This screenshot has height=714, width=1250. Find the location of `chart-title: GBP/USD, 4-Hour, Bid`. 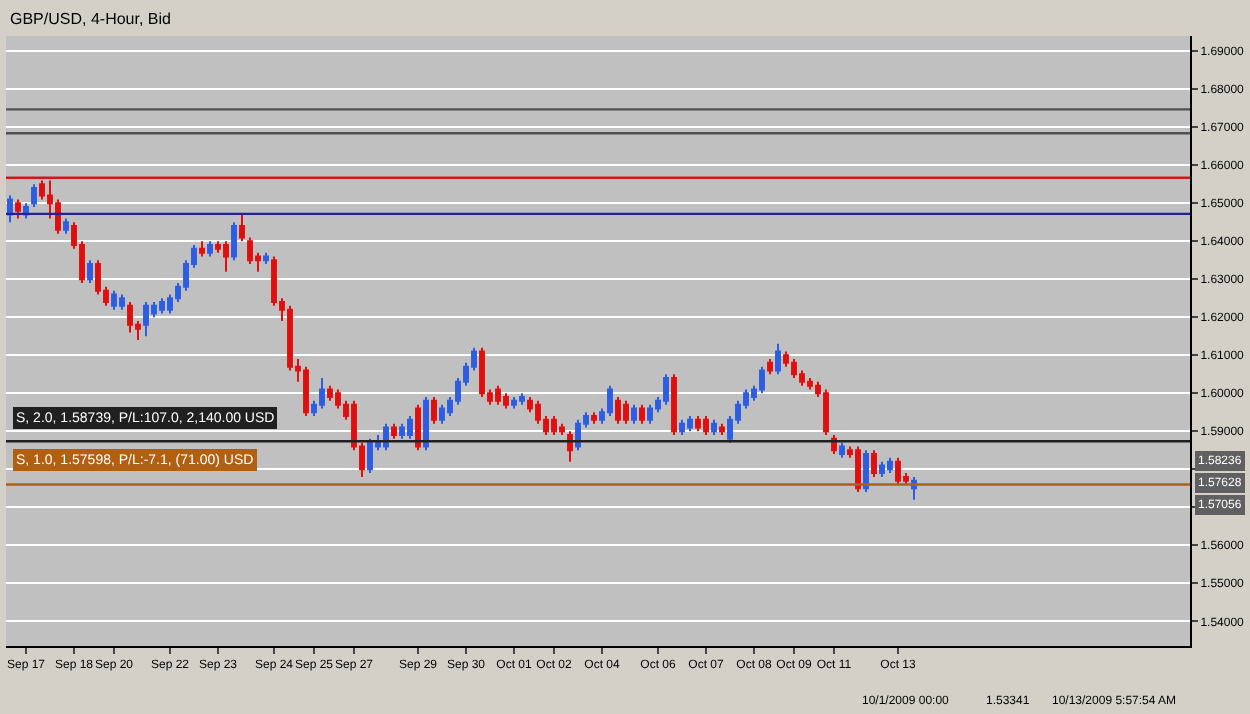

chart-title: GBP/USD, 4-Hour, Bid is located at coordinates (90, 19).